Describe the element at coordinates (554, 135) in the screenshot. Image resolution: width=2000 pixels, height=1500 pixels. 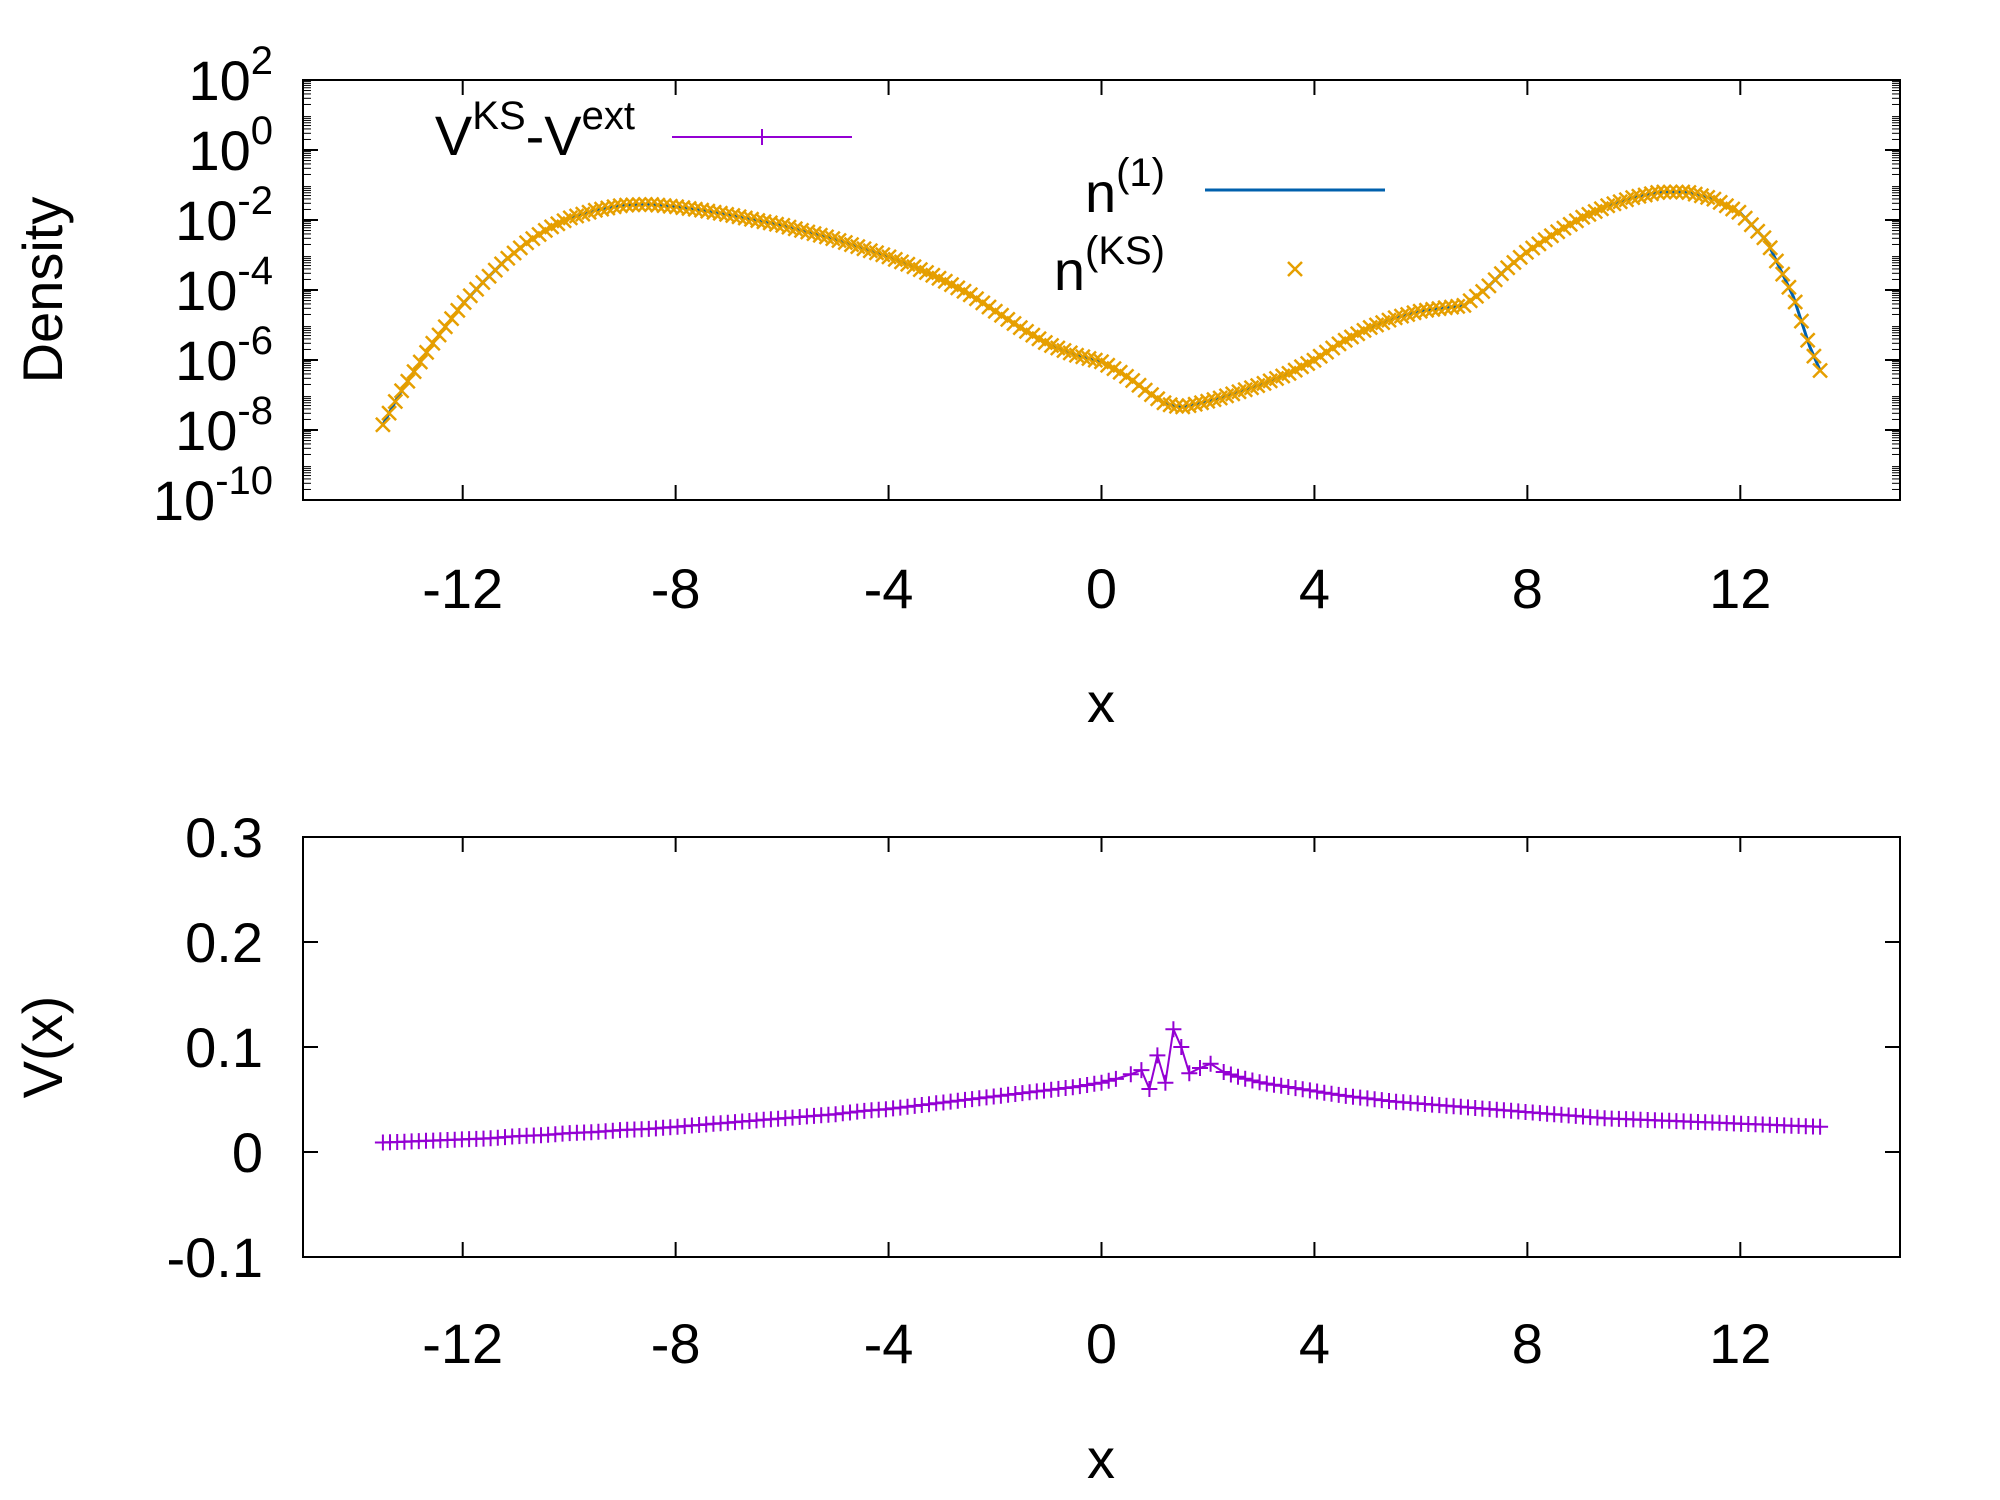
I see `legend-label-vks-mid: -V` at that location.